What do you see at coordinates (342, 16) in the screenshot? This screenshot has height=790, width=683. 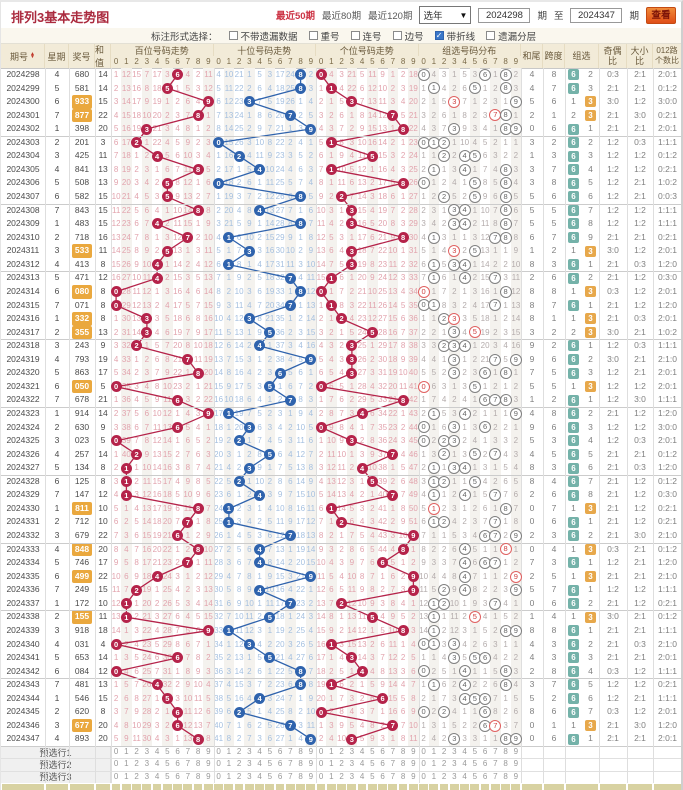 I see `link-recent-80: 最近80期` at bounding box center [342, 16].